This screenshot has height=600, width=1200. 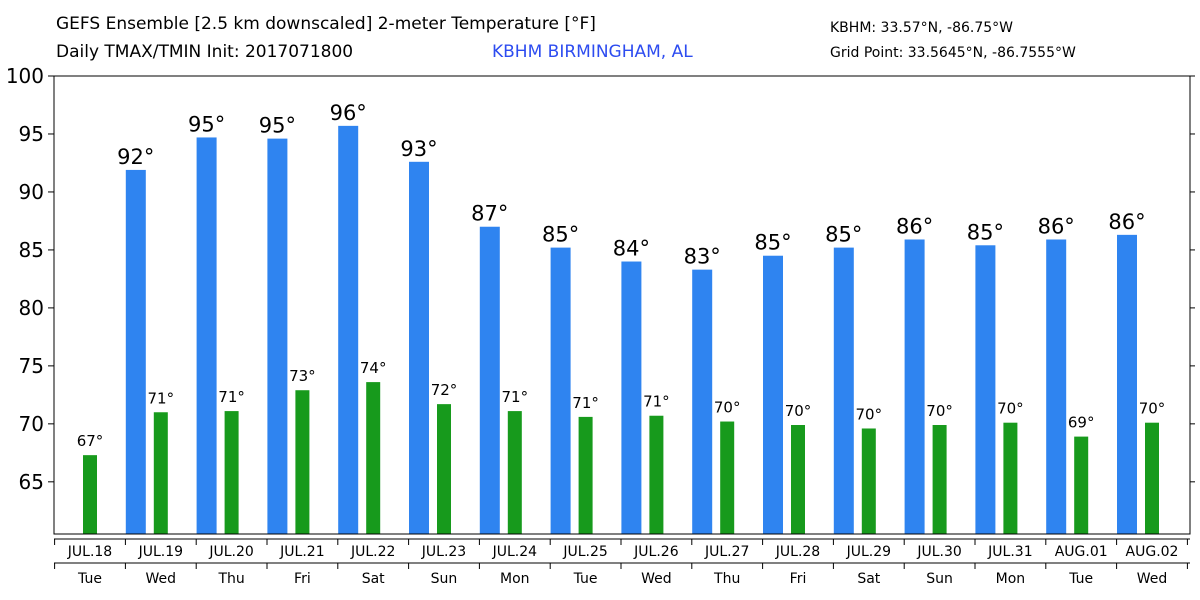 I want to click on y-tick-label: 85, so click(x=31, y=250).